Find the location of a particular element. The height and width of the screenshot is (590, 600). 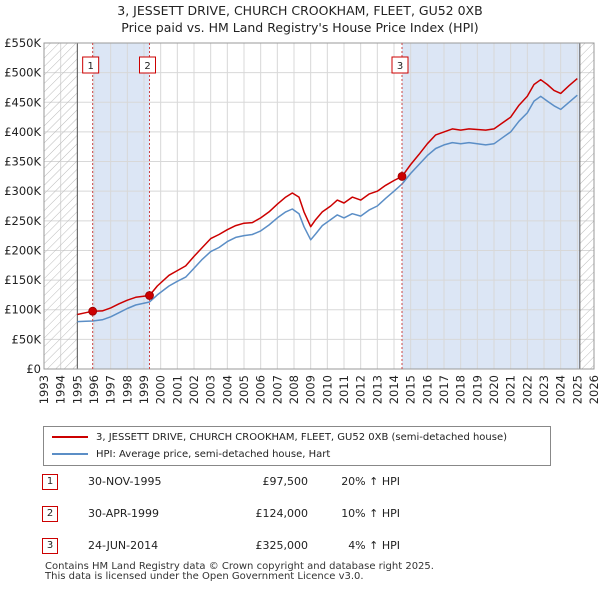

x-tick-label: 2006 is located at coordinates (261, 389).